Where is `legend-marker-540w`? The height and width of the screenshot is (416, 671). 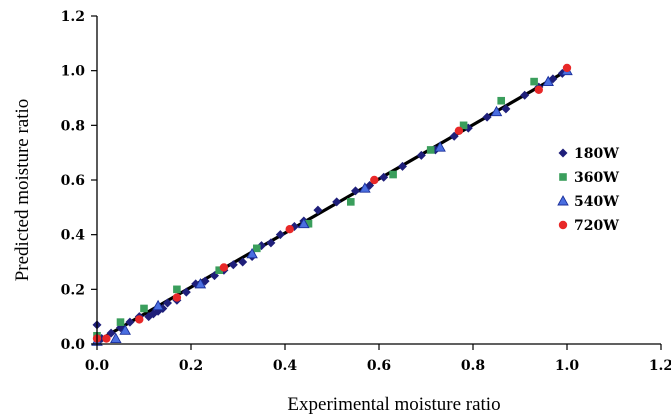
legend-marker-540w is located at coordinates (563, 200).